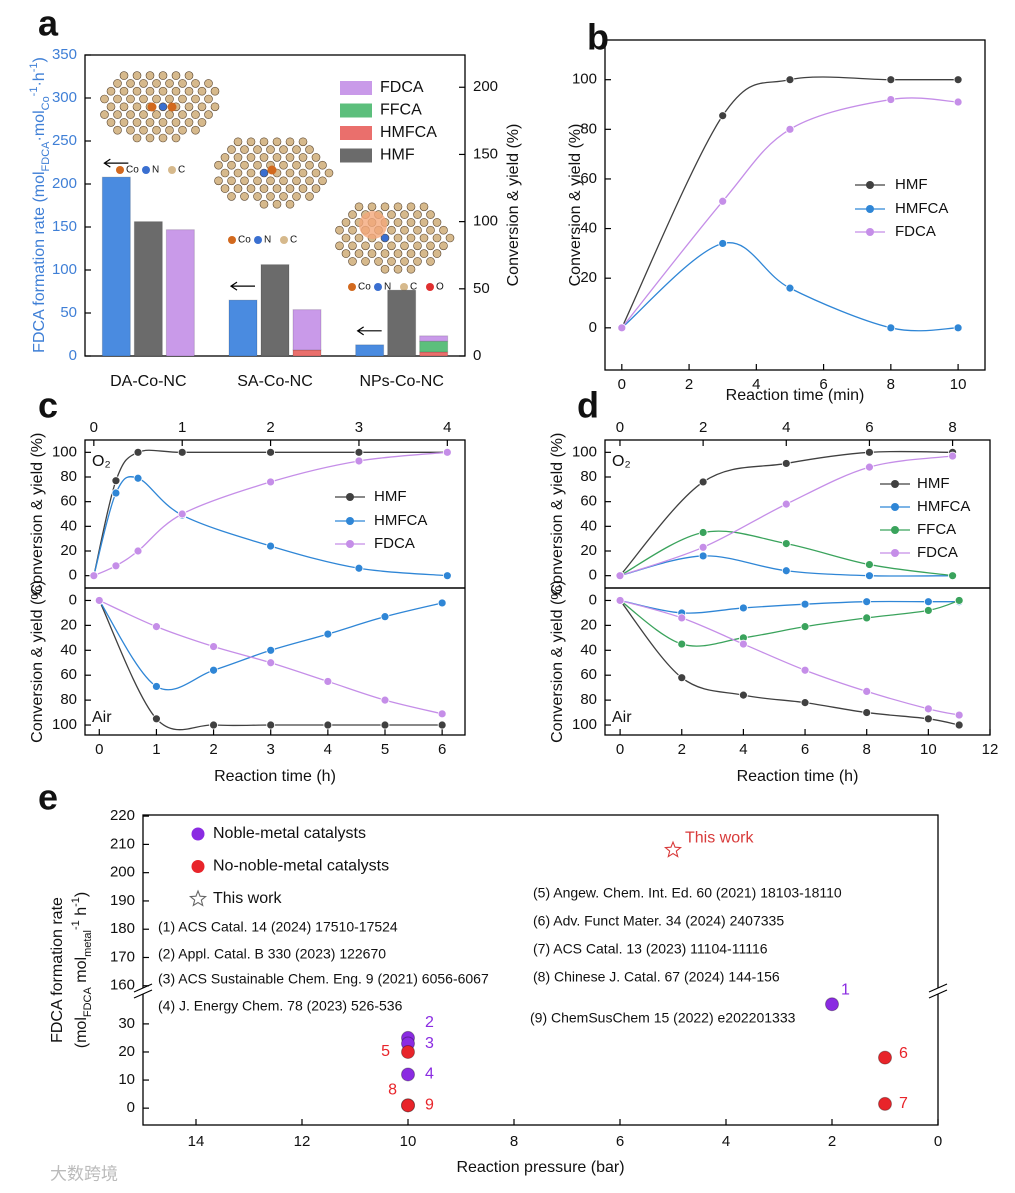 This screenshot has width=1015, height=1193. What do you see at coordinates (82, 970) in the screenshot?
I see `y-axis-label: (molFDCA molmetal-1 h-1)` at bounding box center [82, 970].